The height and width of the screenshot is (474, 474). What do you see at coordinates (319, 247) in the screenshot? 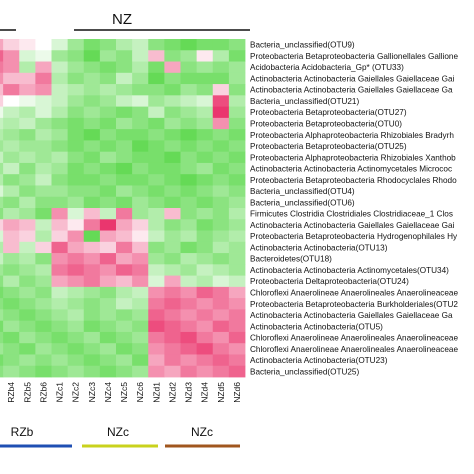
I see `row-label: Actinobacteria Actinobacteria(OTU13)` at bounding box center [319, 247].